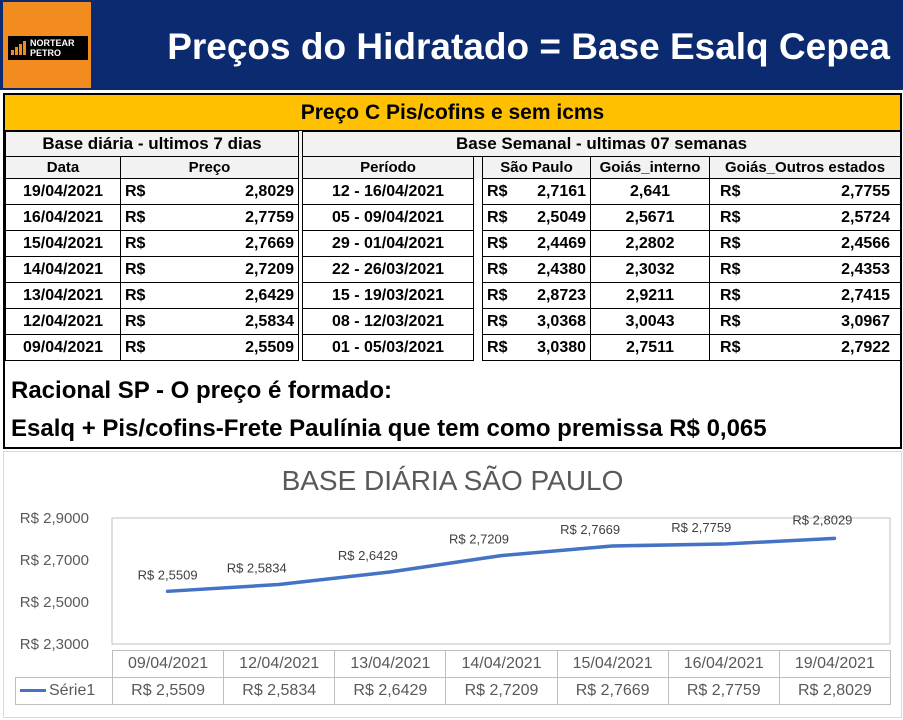  Describe the element at coordinates (388, 347) in the screenshot. I see `cell-periodo: 01 - 05/03/2021` at that location.